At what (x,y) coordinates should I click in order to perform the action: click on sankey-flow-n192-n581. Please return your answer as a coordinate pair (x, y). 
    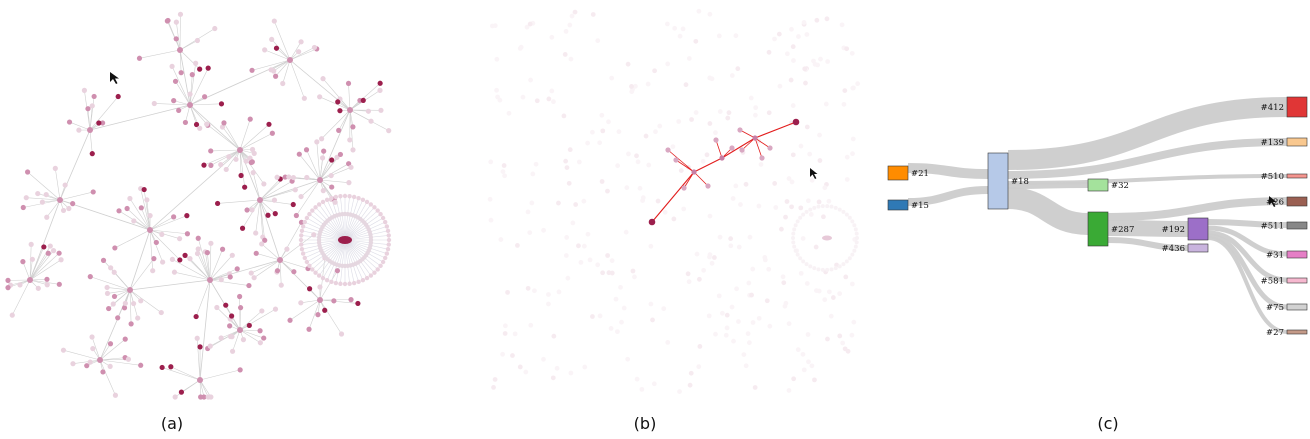
    Looking at the image, I should click on (1247, 256).